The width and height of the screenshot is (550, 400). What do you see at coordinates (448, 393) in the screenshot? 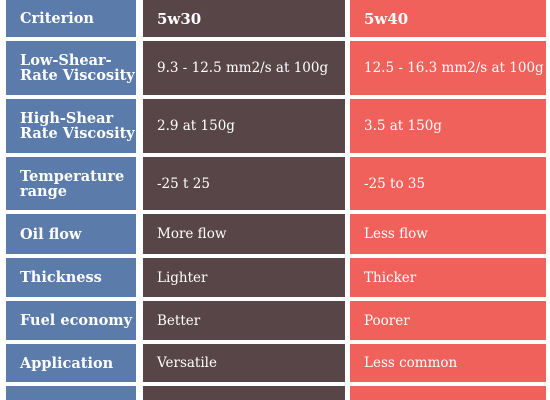
I see `row-5w40-cutoff` at bounding box center [448, 393].